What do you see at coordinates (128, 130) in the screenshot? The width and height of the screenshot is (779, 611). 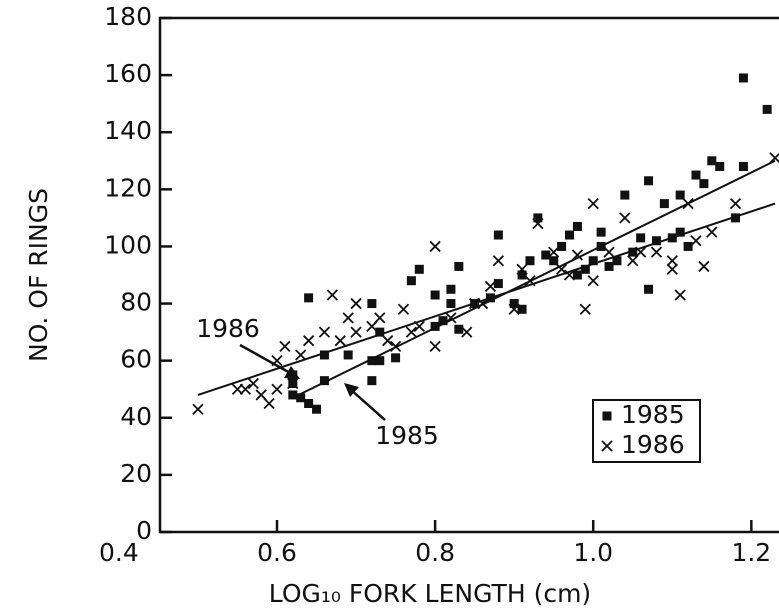 I see `y-tick-label: 140` at bounding box center [128, 130].